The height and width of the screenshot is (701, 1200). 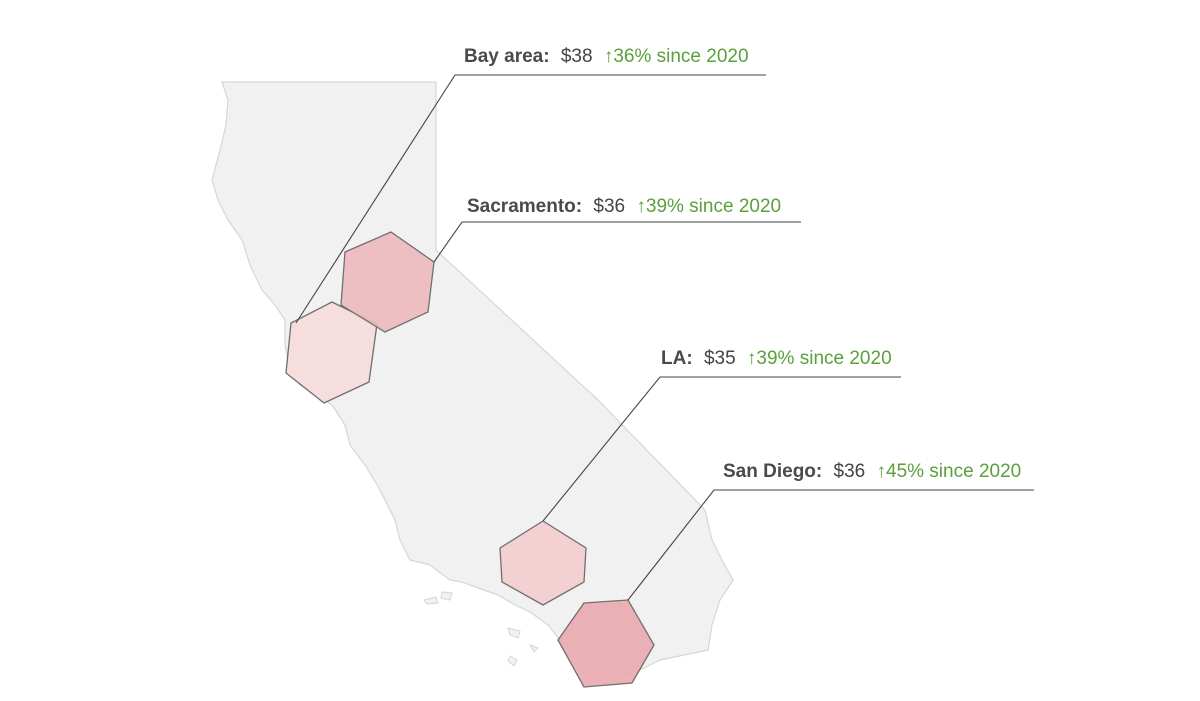 I want to click on sacramento-label: Sacramento: $36 ↑39% since 2020, so click(x=624, y=206).